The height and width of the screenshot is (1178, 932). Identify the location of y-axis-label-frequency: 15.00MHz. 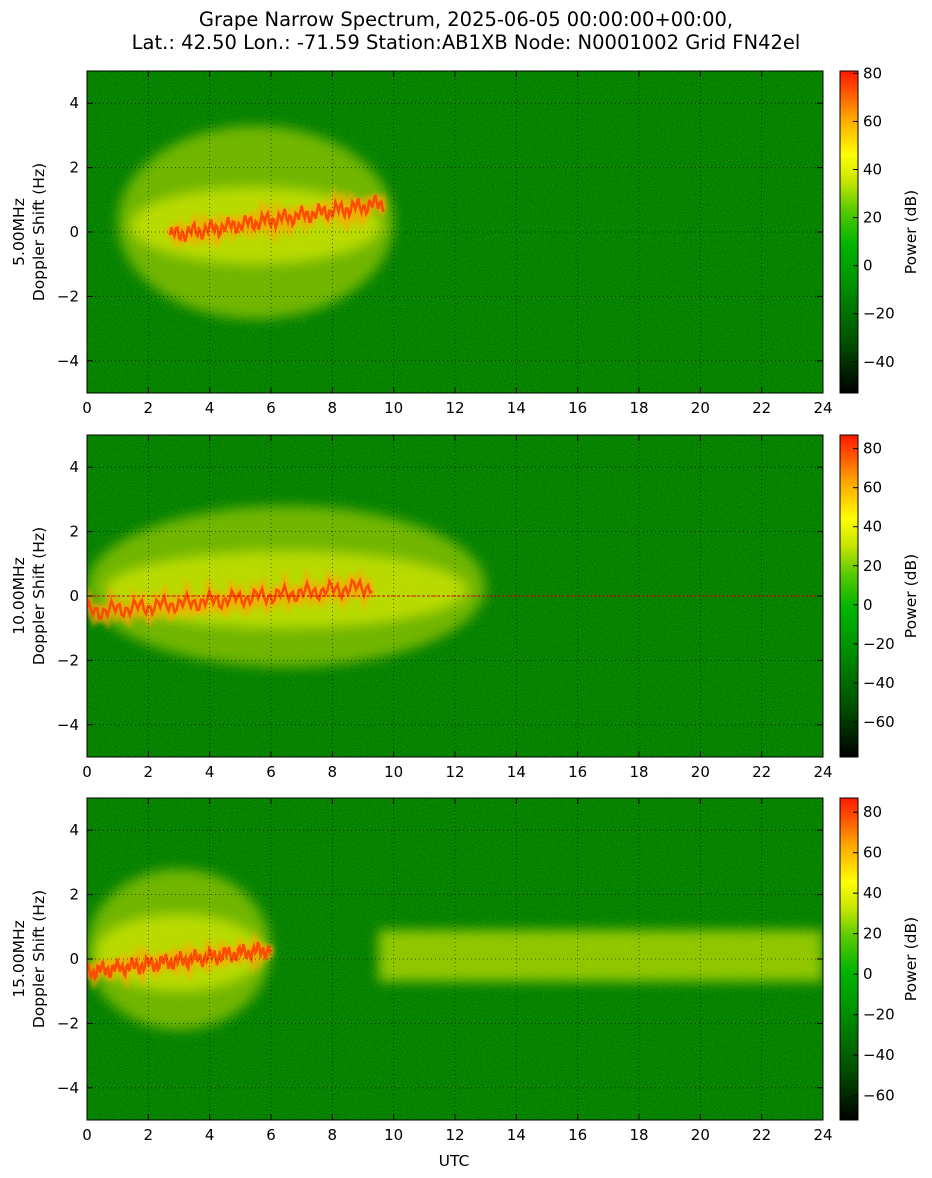
(19, 959).